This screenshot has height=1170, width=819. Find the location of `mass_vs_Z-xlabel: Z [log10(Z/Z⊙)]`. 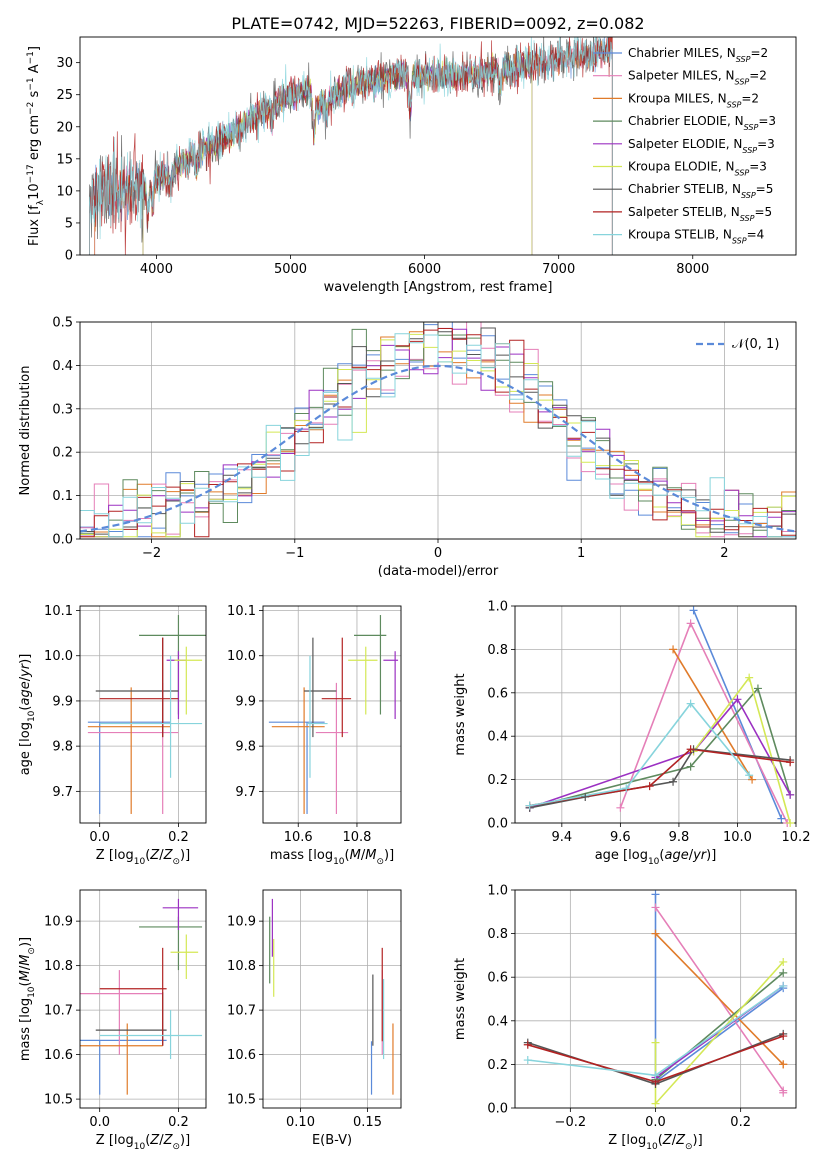

mass_vs_Z-xlabel: Z [log10(Z/Z⊙)] is located at coordinates (143, 1142).